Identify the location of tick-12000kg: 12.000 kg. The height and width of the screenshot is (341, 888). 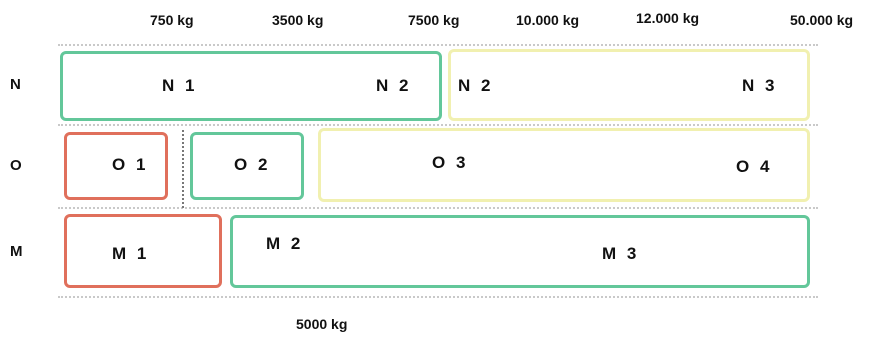
(668, 18).